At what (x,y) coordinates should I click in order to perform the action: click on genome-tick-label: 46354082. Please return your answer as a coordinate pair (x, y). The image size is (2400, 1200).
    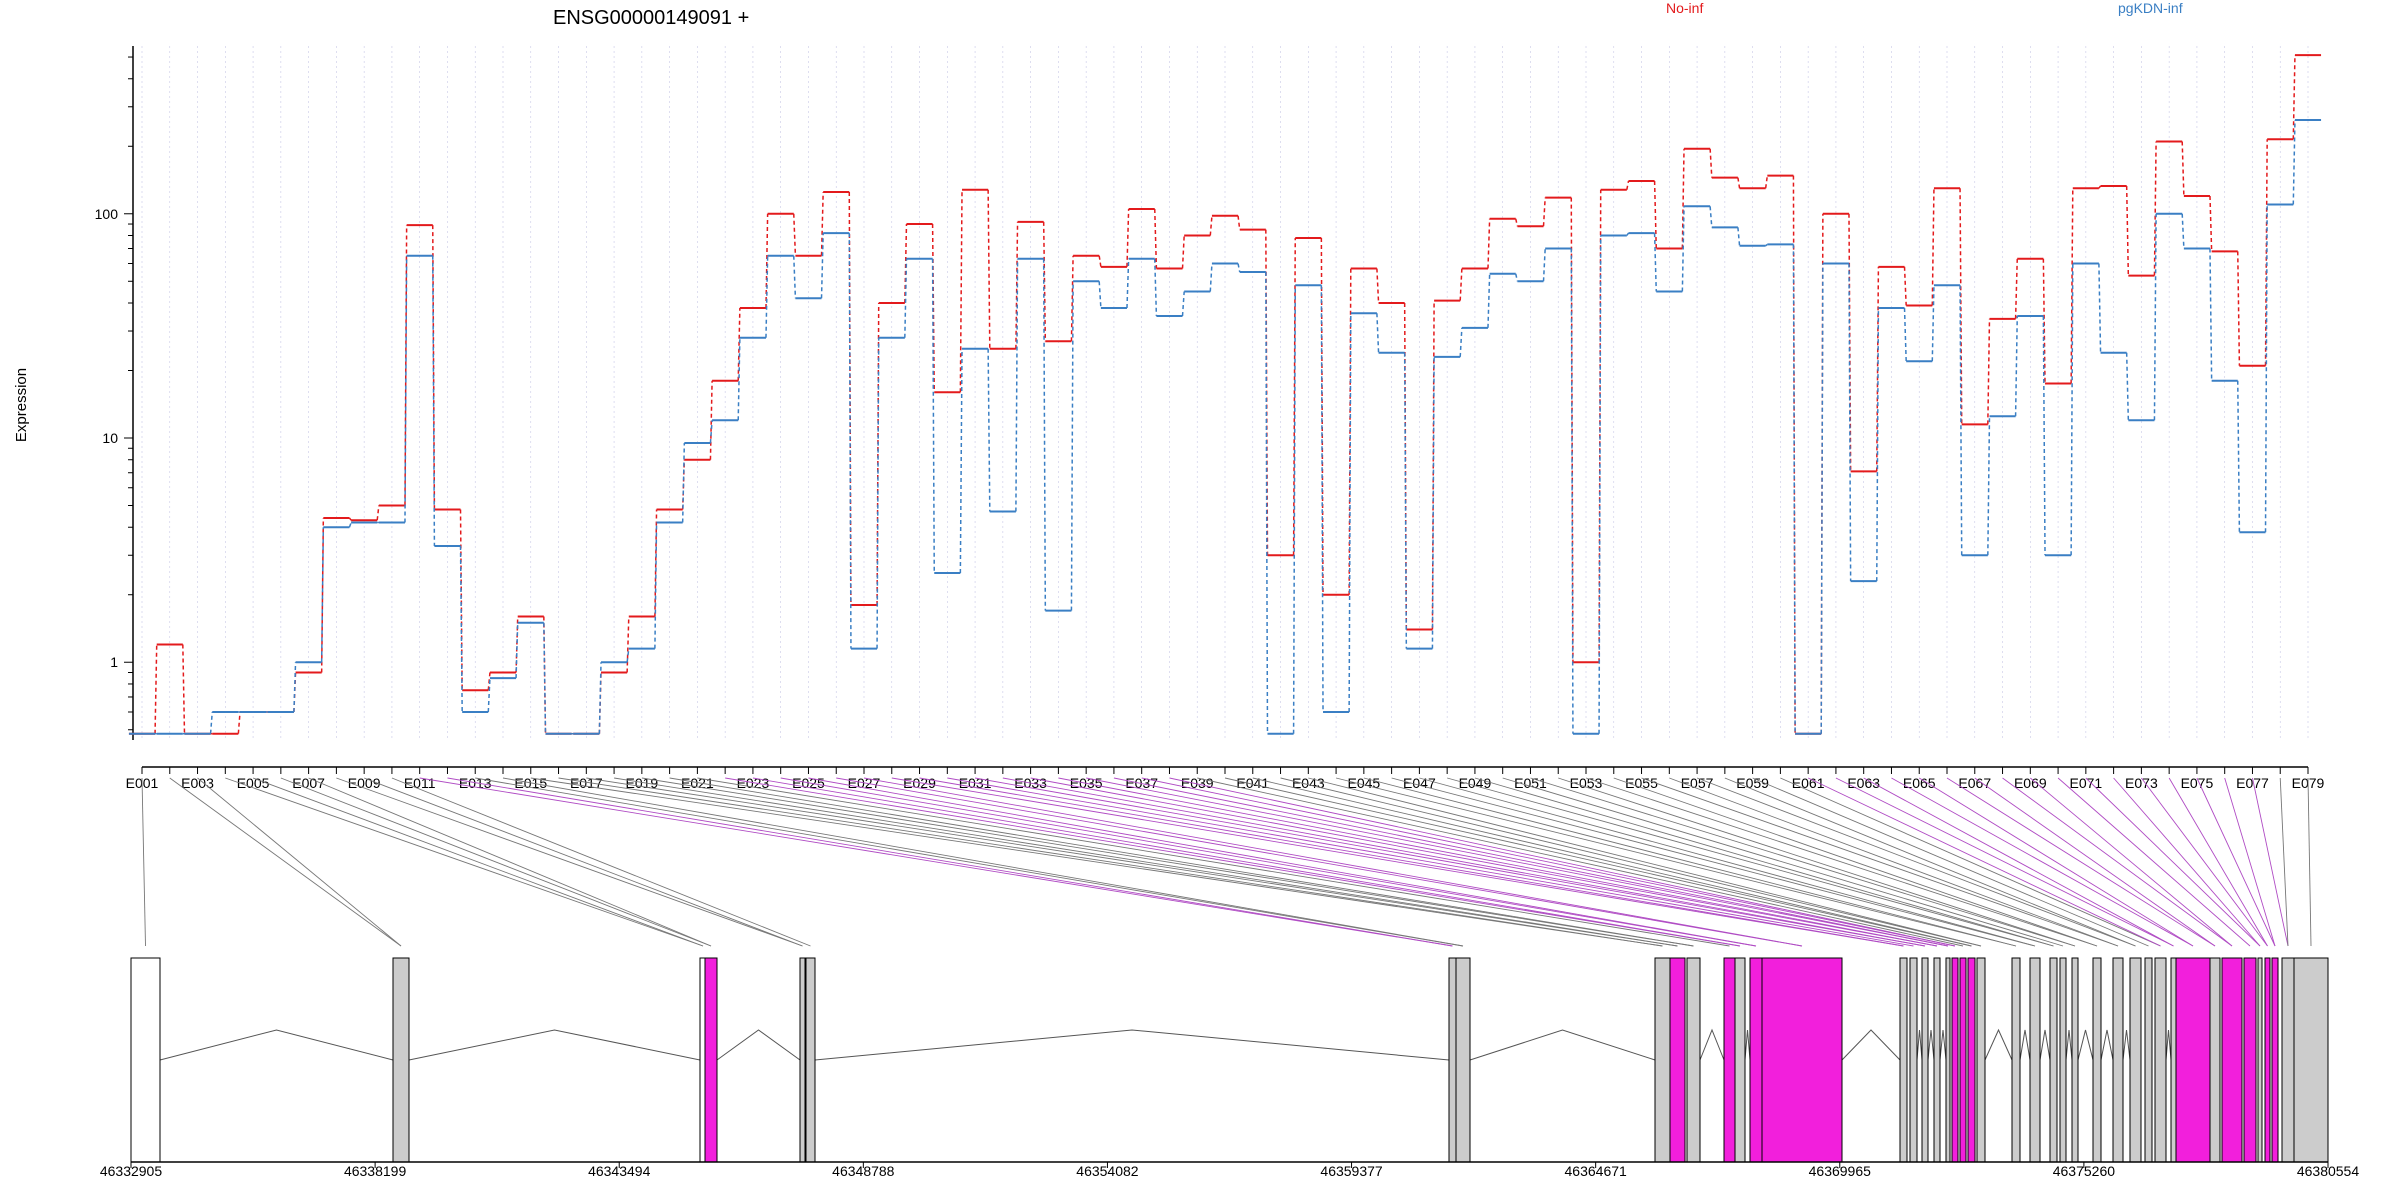
    Looking at the image, I should click on (1107, 1171).